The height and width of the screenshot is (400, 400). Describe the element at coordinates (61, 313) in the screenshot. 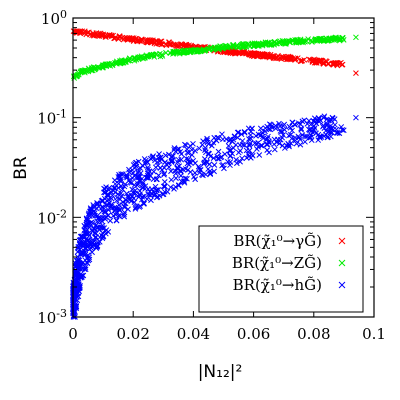

I see `y-tick-exponent: -3` at that location.